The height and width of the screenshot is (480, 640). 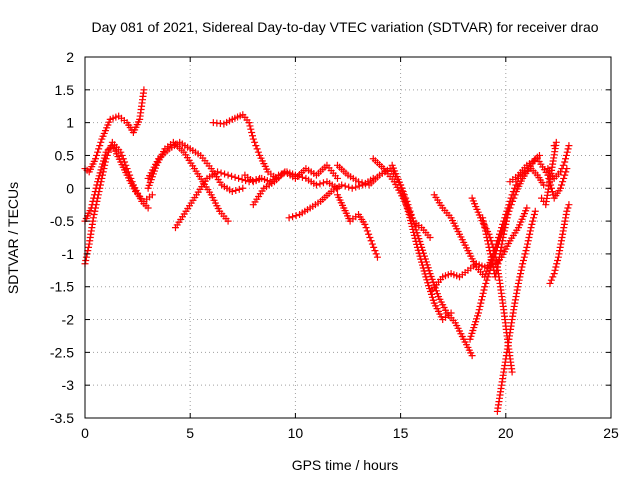 What do you see at coordinates (13, 238) in the screenshot?
I see `y-axis-label: SDTVAR / TECUs` at bounding box center [13, 238].